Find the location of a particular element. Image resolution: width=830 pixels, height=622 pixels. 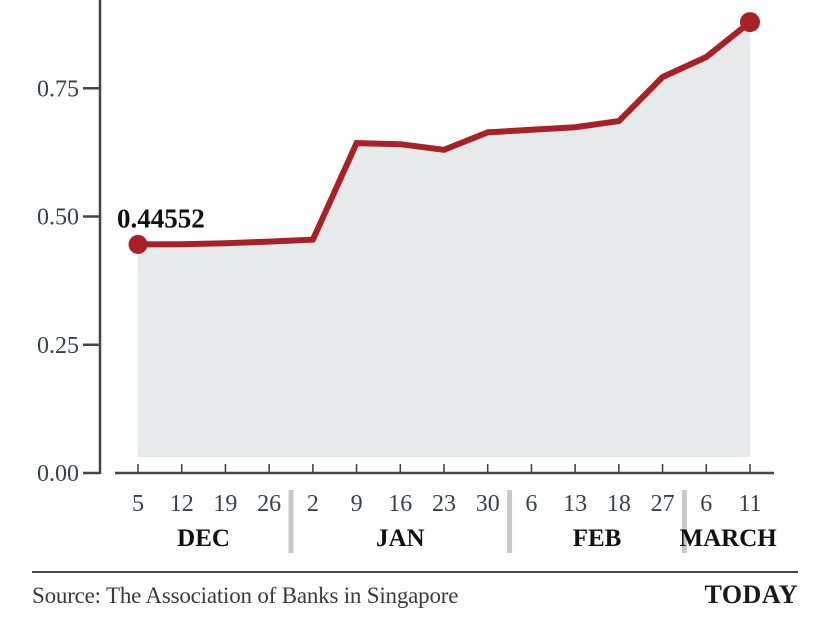

x-tick-label: 30 is located at coordinates (488, 504).